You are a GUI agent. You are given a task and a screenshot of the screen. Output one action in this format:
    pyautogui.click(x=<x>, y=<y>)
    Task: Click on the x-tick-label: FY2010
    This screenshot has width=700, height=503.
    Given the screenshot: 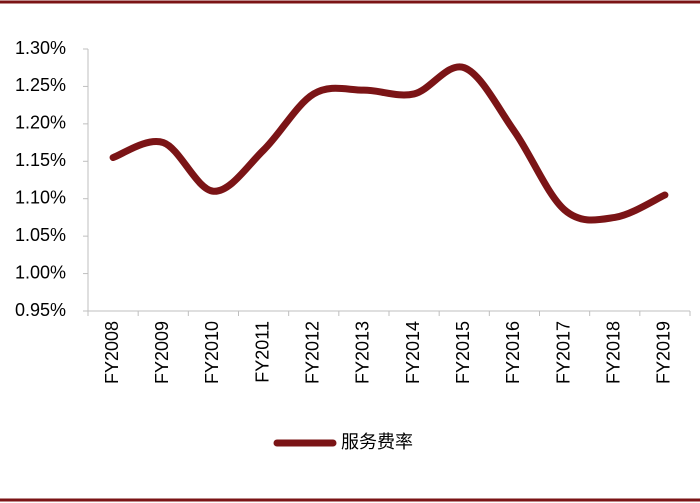 What is the action you would take?
    pyautogui.click(x=212, y=352)
    